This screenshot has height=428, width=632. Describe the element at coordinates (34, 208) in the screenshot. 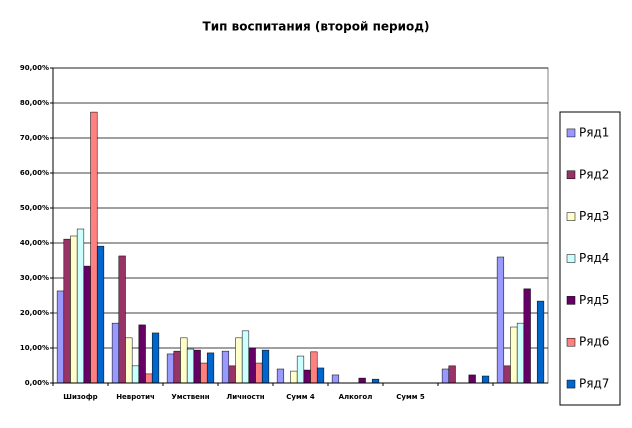

I see `y-tick-label: 50,00%` at that location.